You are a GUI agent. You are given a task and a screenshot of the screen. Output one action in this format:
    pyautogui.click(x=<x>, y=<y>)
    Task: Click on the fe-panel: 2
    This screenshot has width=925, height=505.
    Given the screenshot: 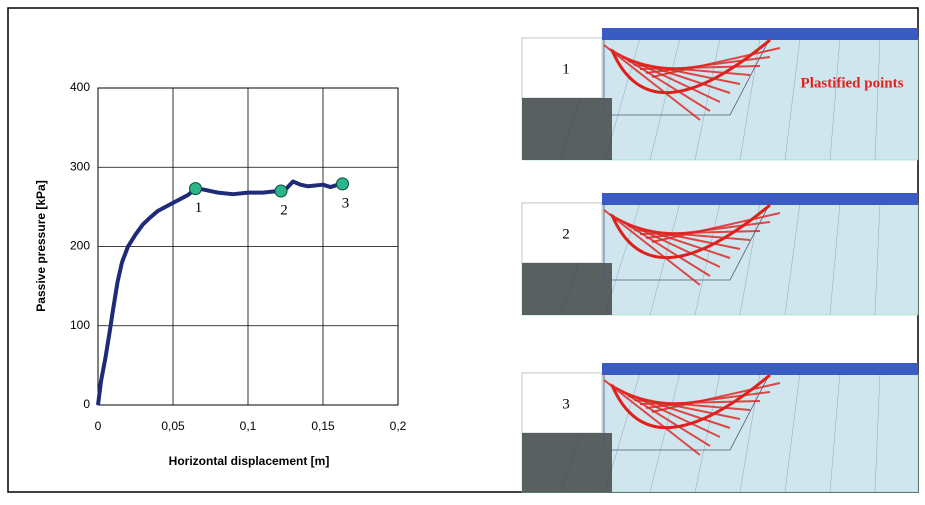 What is the action you would take?
    pyautogui.click(x=720, y=254)
    